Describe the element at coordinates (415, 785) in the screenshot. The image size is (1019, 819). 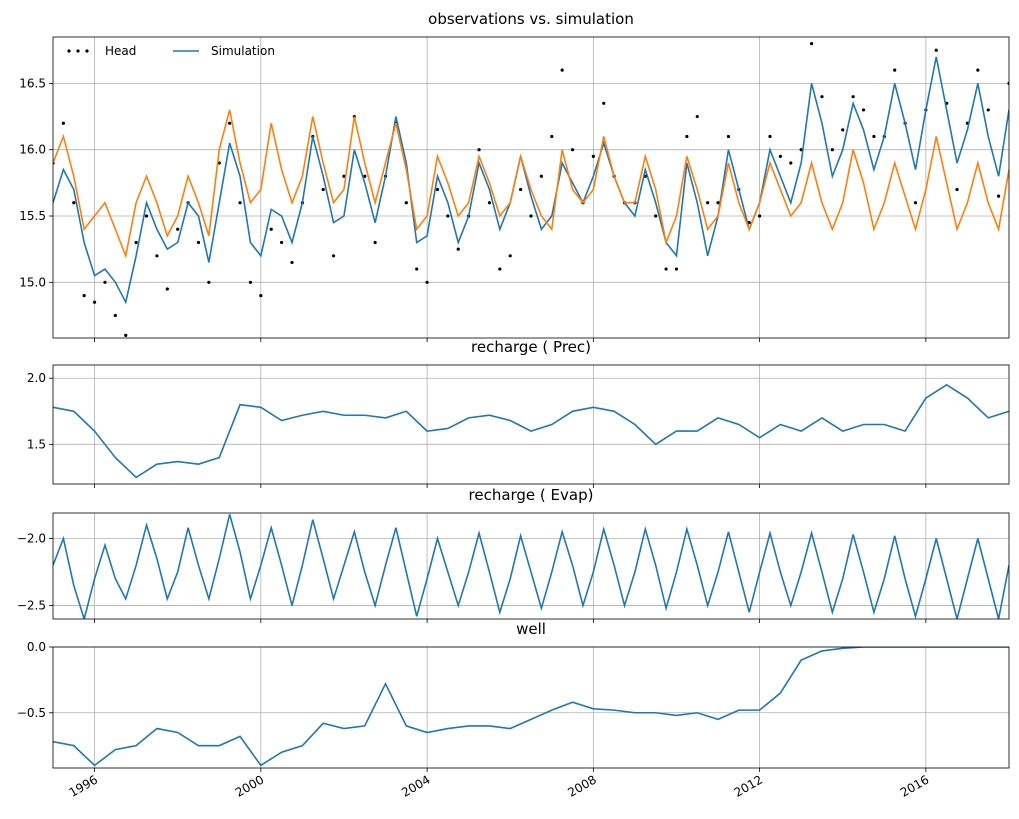
I see `x-tick-label: 2004` at that location.